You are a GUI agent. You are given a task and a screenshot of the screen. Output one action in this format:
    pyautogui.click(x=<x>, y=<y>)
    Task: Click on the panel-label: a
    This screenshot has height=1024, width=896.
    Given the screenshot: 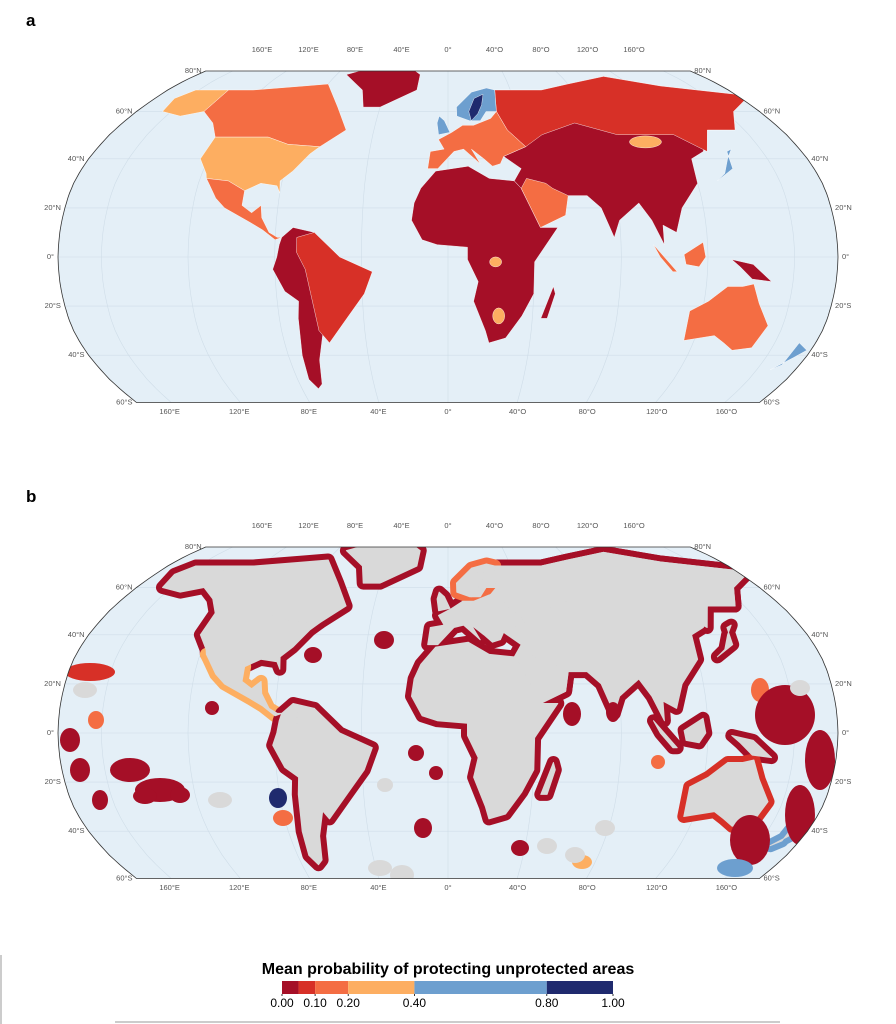 What is the action you would take?
    pyautogui.click(x=31, y=20)
    